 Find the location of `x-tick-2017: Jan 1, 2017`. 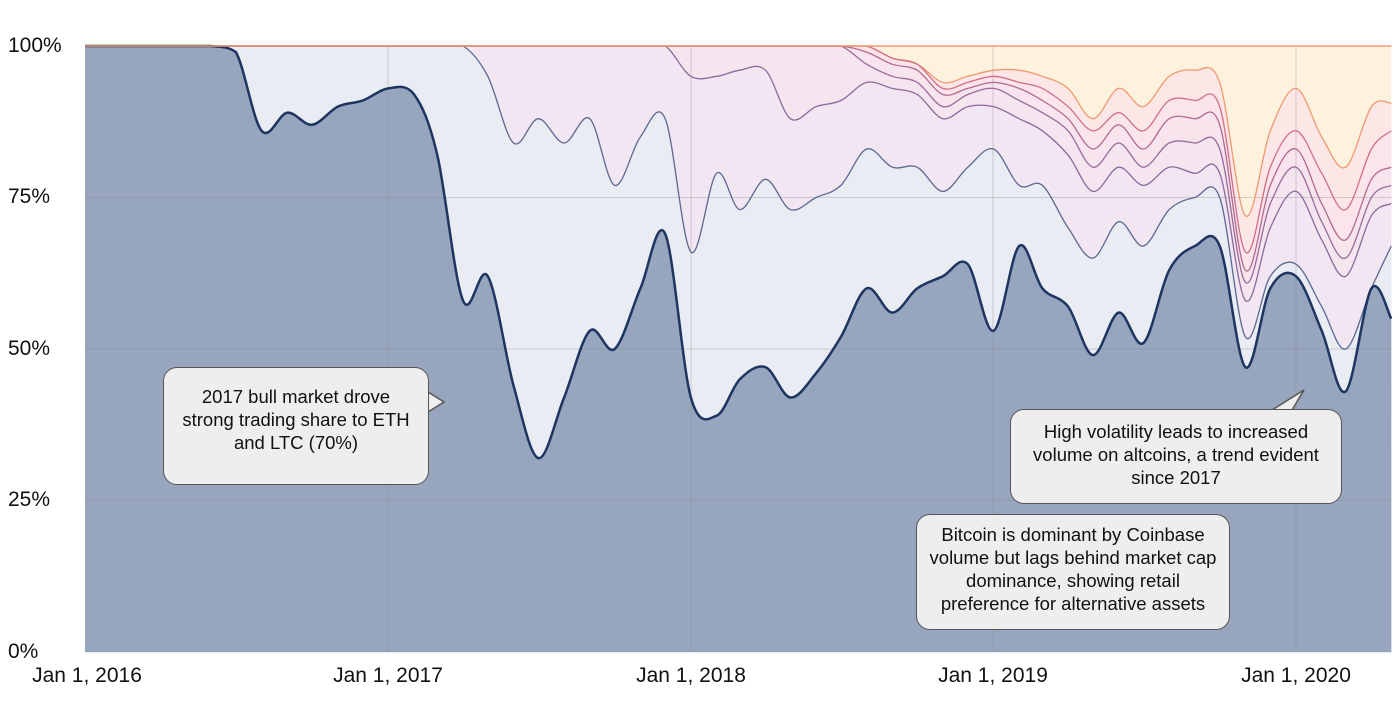

x-tick-2017: Jan 1, 2017 is located at coordinates (388, 675).